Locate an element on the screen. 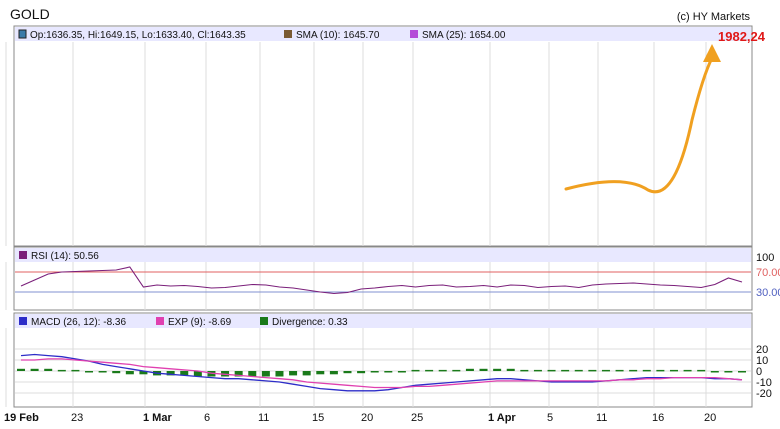 Image resolution: width=780 pixels, height=429 pixels. brand-label: (c) HY Markets is located at coordinates (714, 17).